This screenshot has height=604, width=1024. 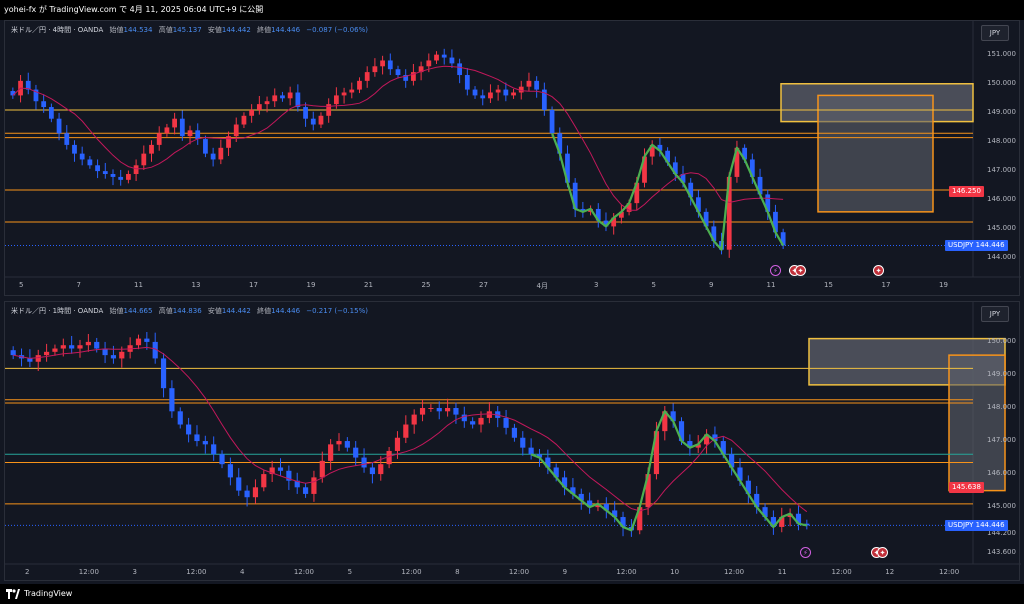 I want to click on brand-name: TradingView, so click(x=48, y=593).